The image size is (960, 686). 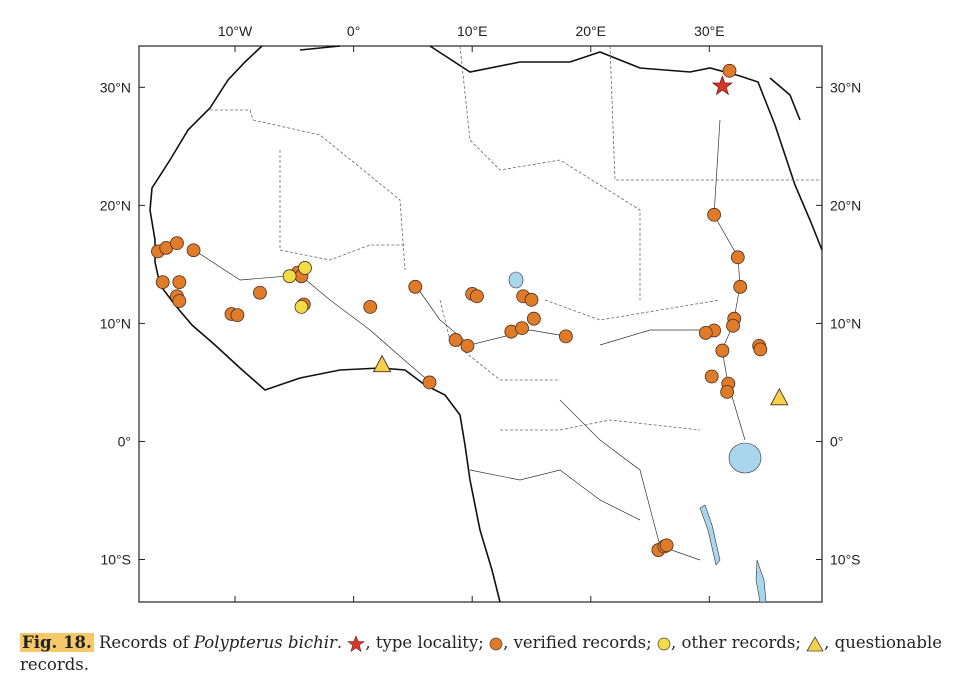 What do you see at coordinates (516, 280) in the screenshot?
I see `lake-chad` at bounding box center [516, 280].